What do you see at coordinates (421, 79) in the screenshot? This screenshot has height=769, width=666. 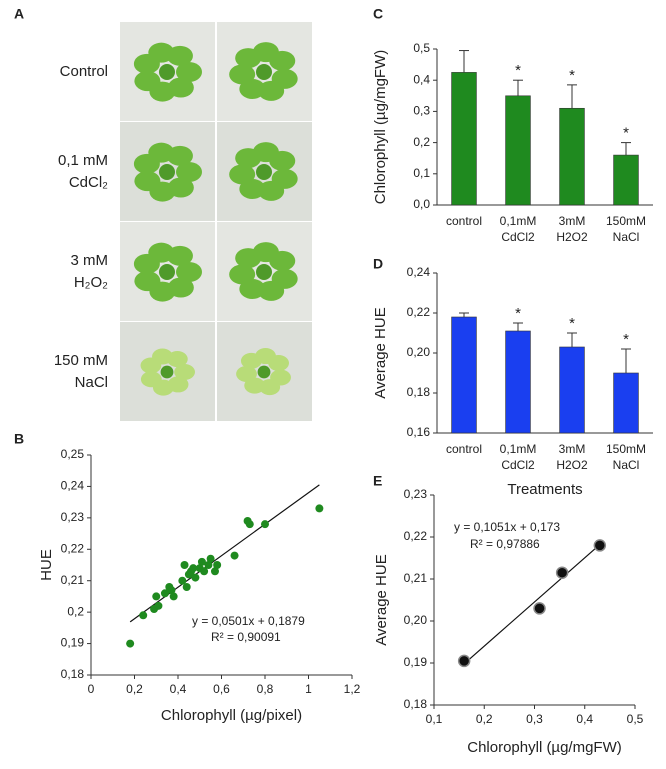 I see `y-tick-label: 0,4` at bounding box center [421, 79].